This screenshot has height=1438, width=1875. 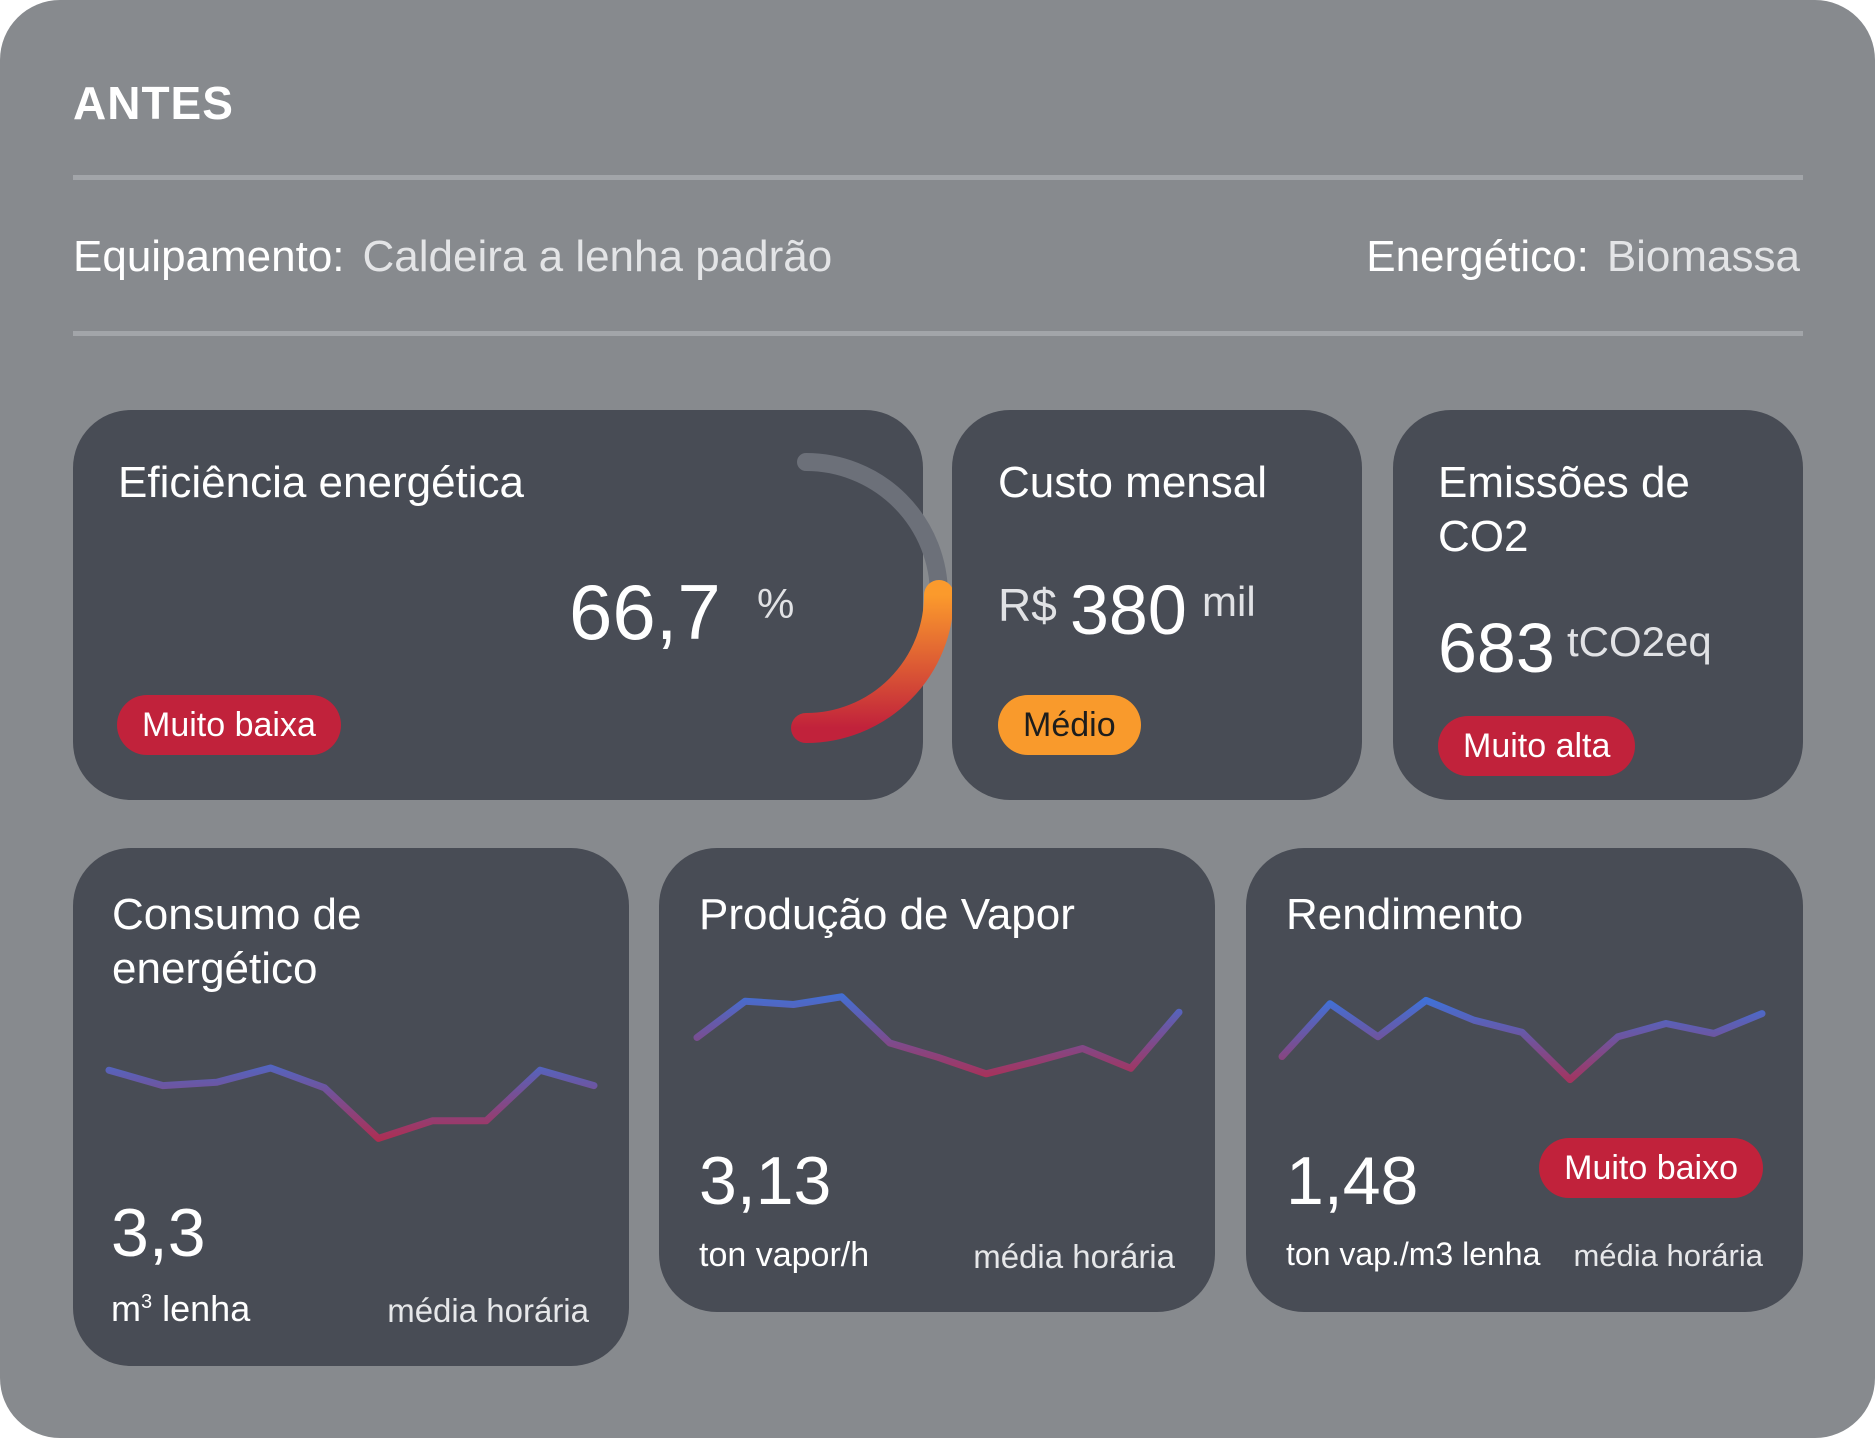 I want to click on energy-value: Biomassa, so click(x=1703, y=256).